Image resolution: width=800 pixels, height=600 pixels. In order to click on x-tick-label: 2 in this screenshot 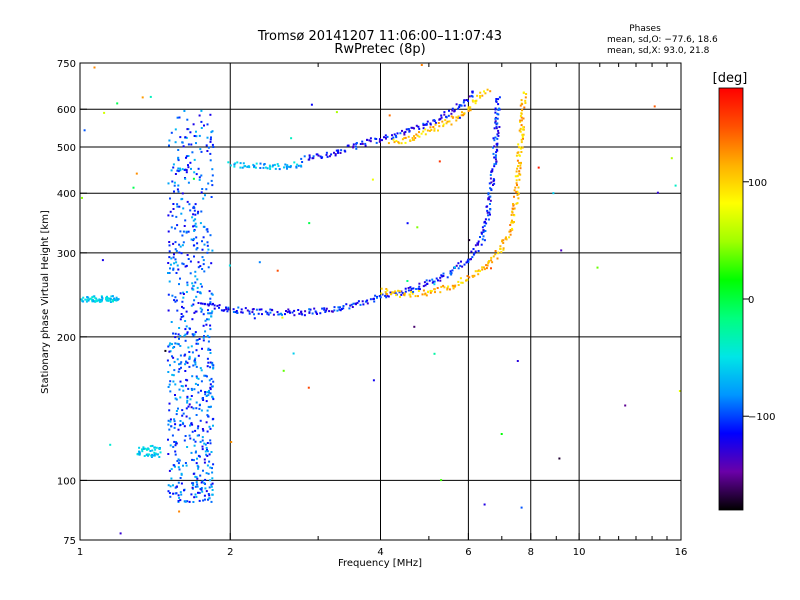, I will do `click(230, 552)`.